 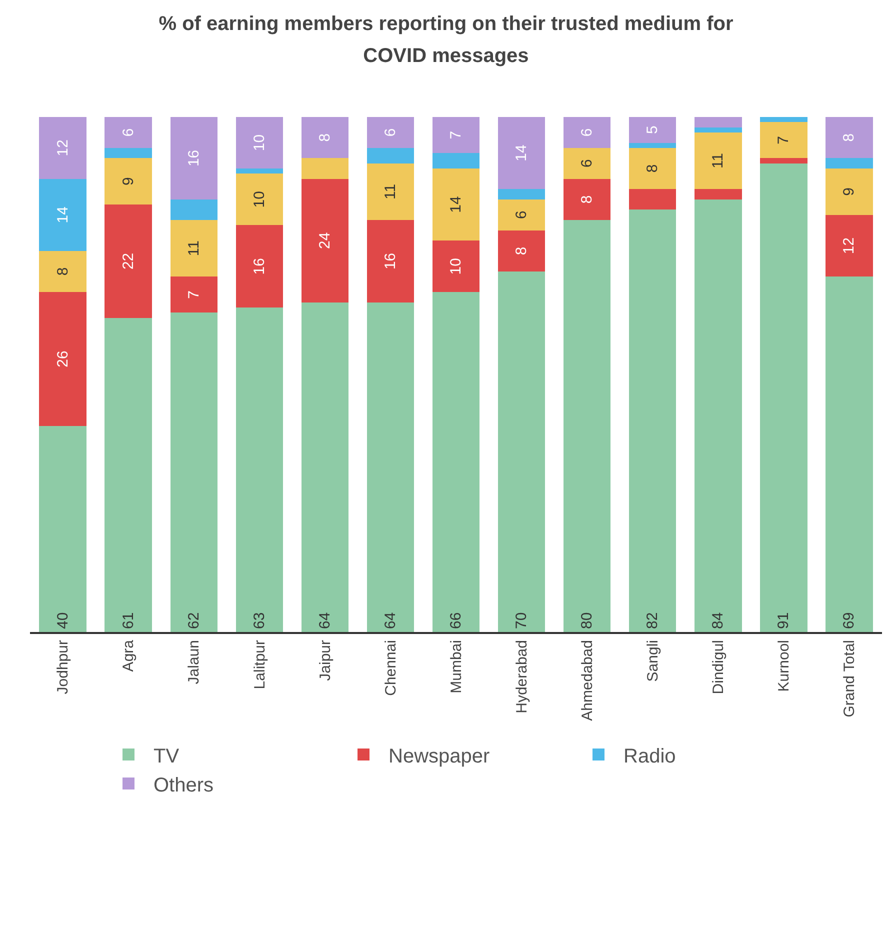 I want to click on legend-label: Others, so click(x=184, y=785).